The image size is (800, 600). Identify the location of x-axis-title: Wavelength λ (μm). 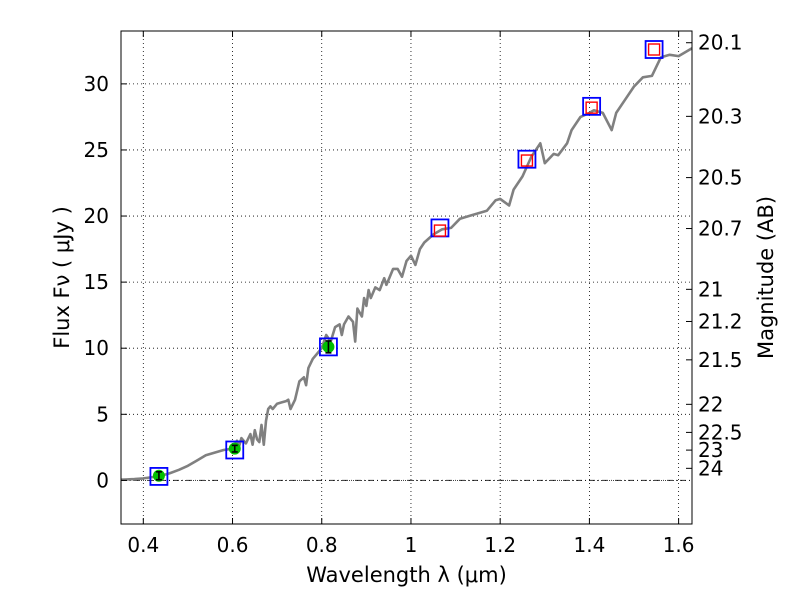
(406, 575).